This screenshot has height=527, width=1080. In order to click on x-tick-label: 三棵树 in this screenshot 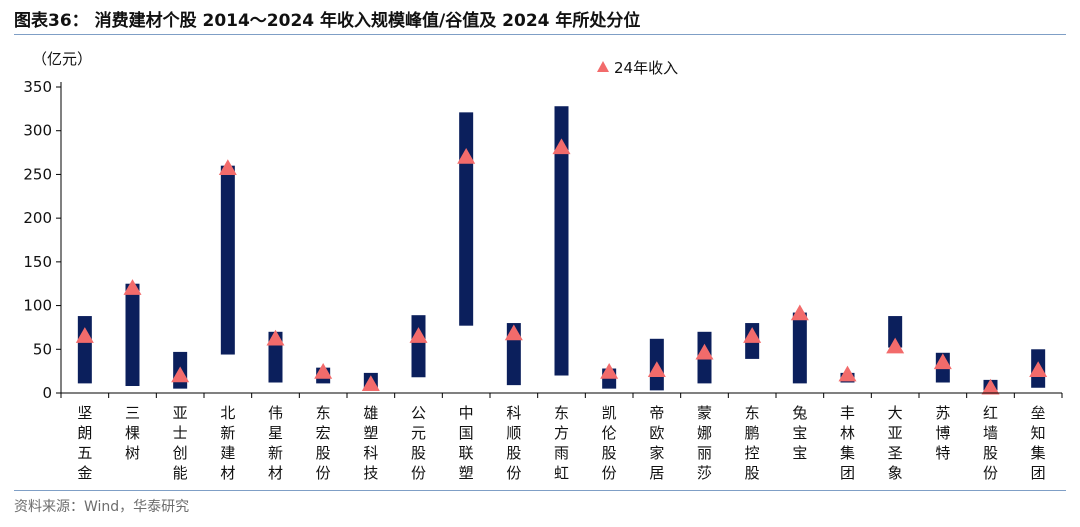, I will do `click(132, 433)`.